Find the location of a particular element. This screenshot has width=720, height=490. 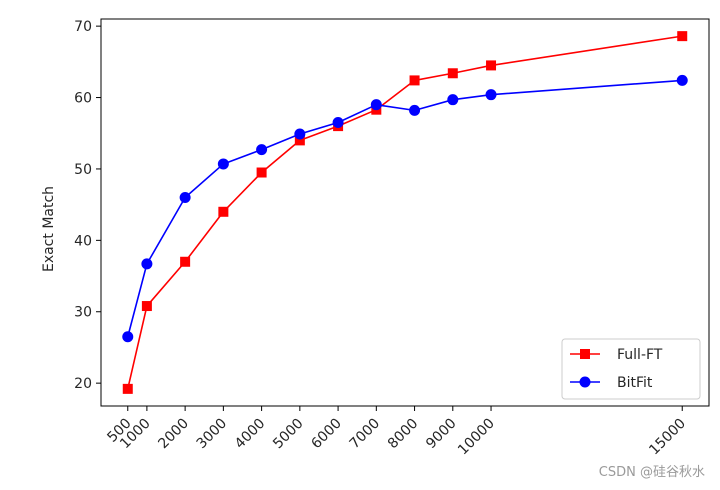

point-full-ft-2000 is located at coordinates (185, 261).